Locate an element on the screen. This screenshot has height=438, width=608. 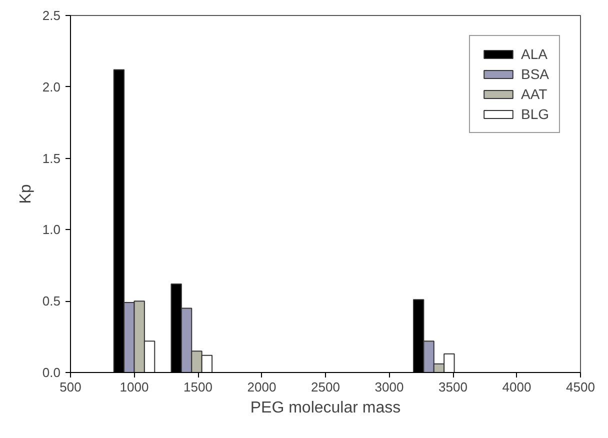
x-tick-label: 3000 is located at coordinates (389, 387).